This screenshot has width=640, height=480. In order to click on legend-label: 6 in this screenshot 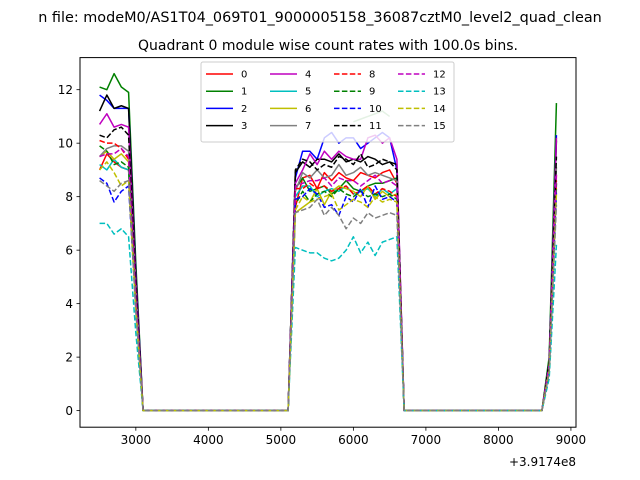, I will do `click(308, 109)`.